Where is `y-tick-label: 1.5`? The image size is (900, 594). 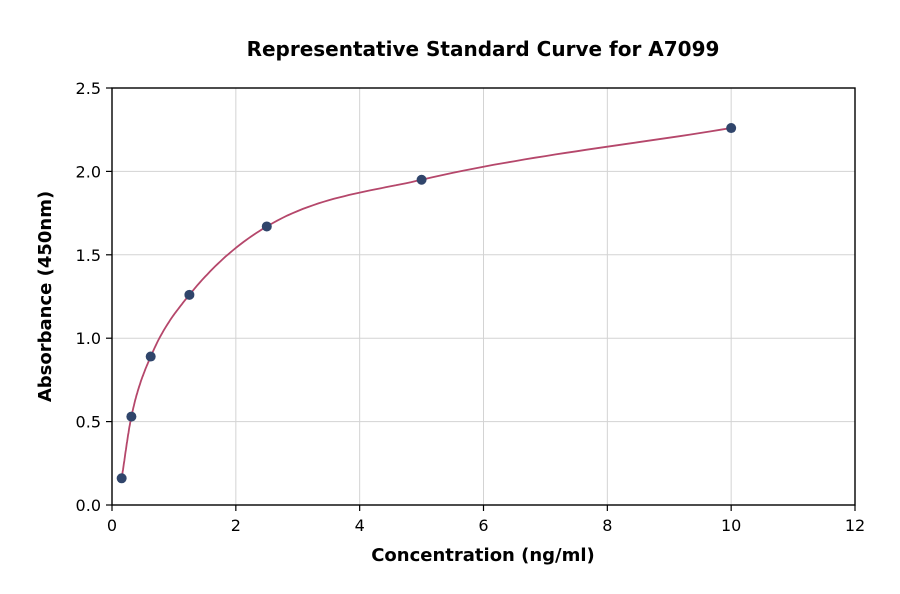
y-tick-label: 1.5 is located at coordinates (88, 255).